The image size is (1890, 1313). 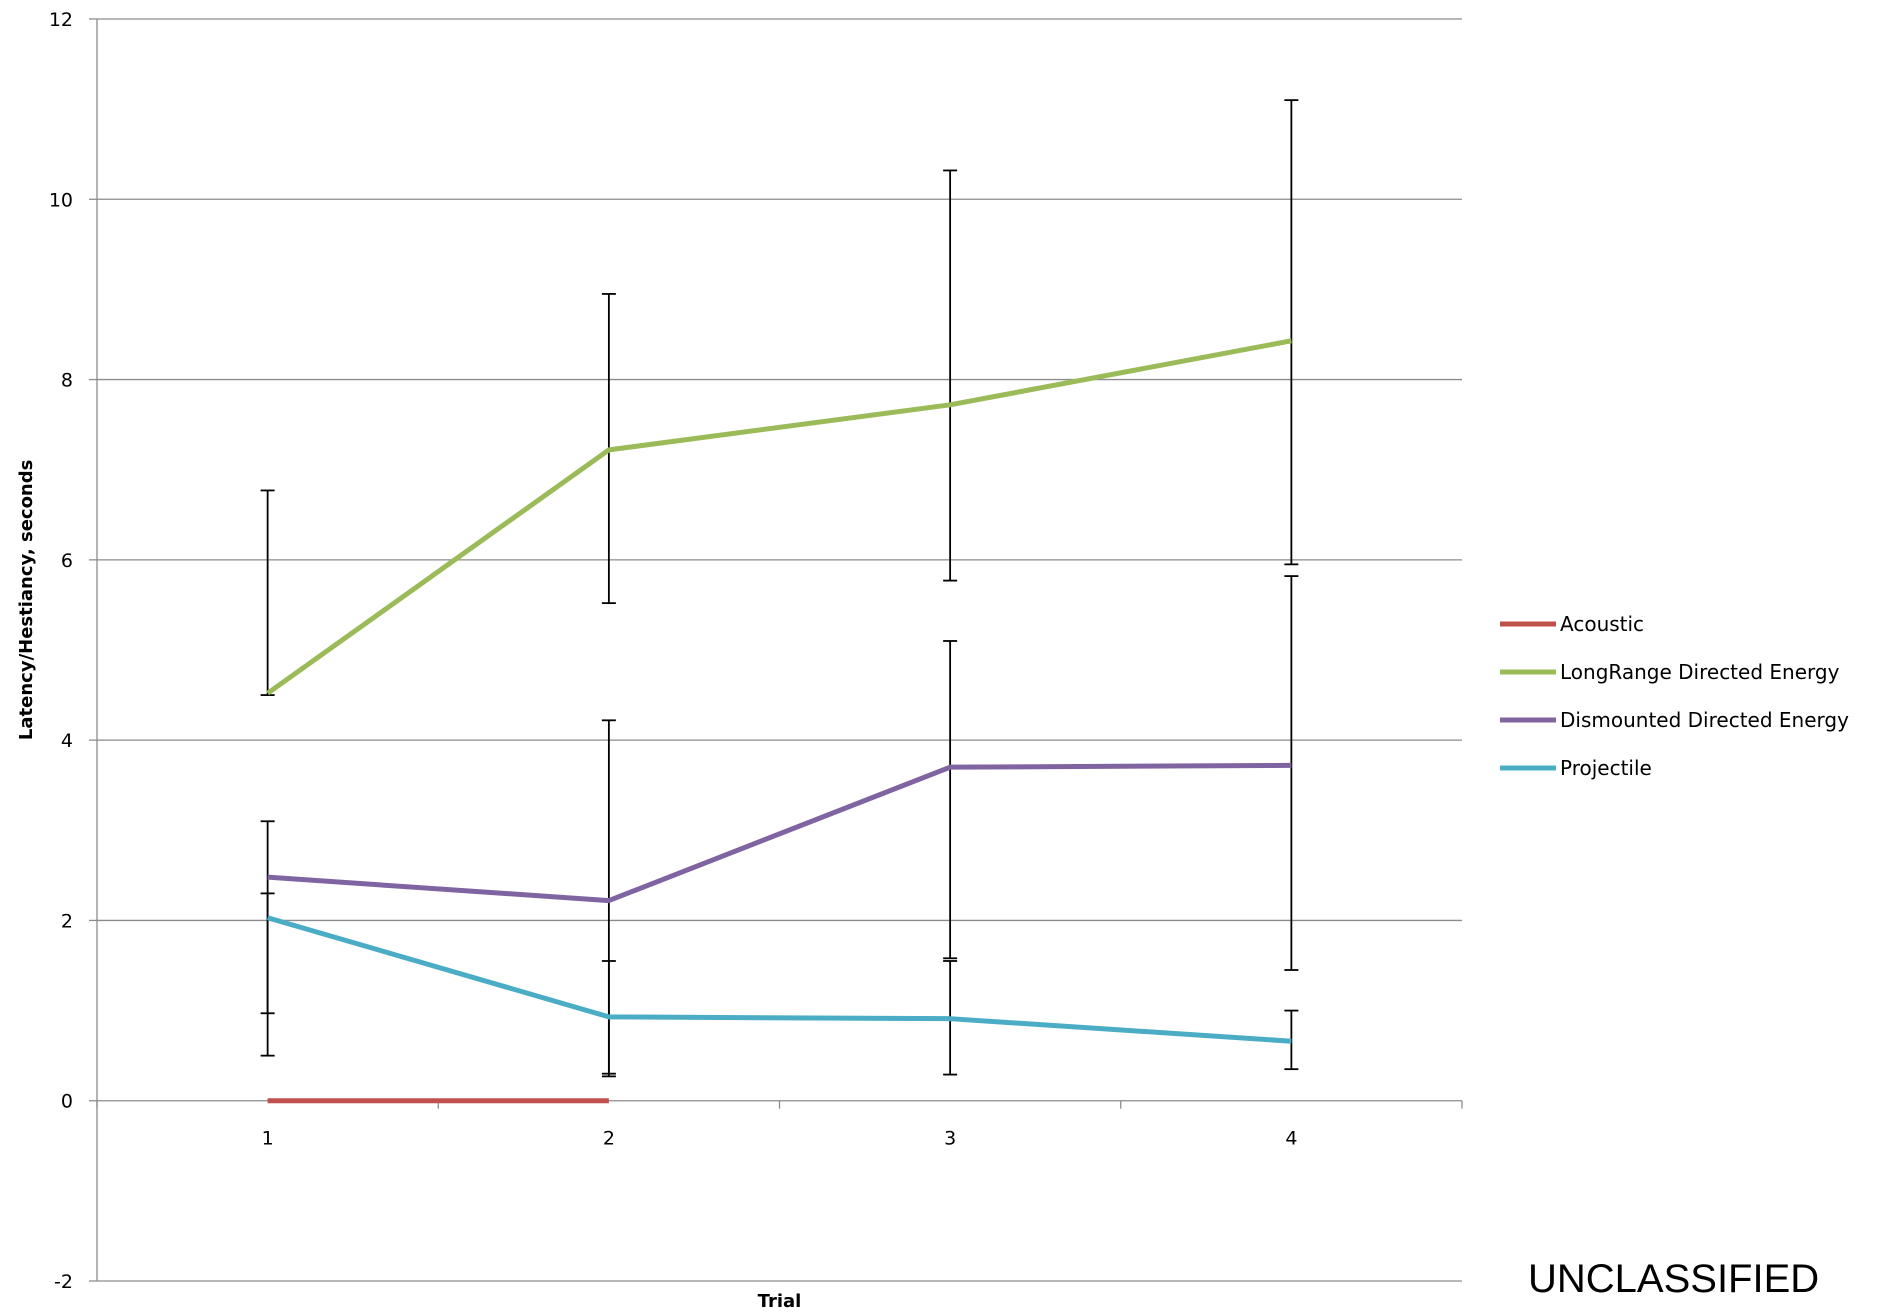 What do you see at coordinates (67, 381) in the screenshot?
I see `y-tick-label-8: 8` at bounding box center [67, 381].